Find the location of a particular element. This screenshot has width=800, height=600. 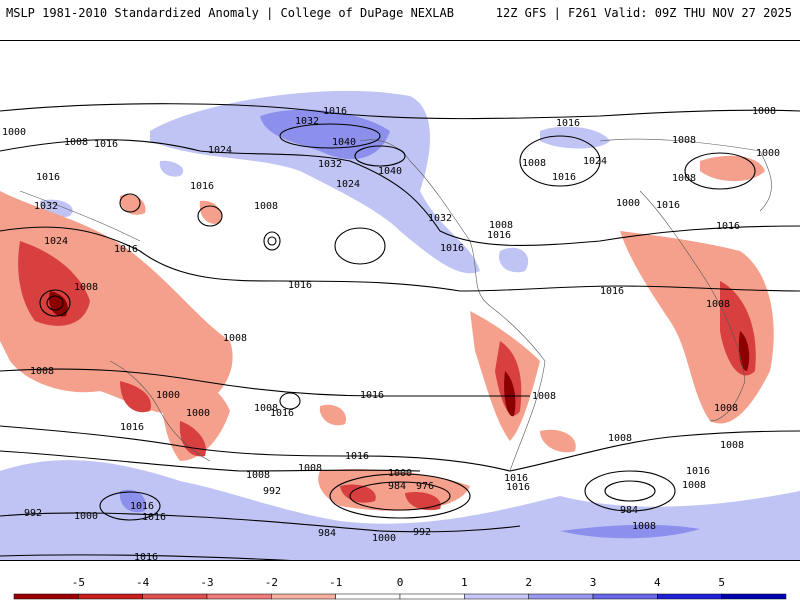

colorbar-tick-label: -3 is located at coordinates (206, 582).